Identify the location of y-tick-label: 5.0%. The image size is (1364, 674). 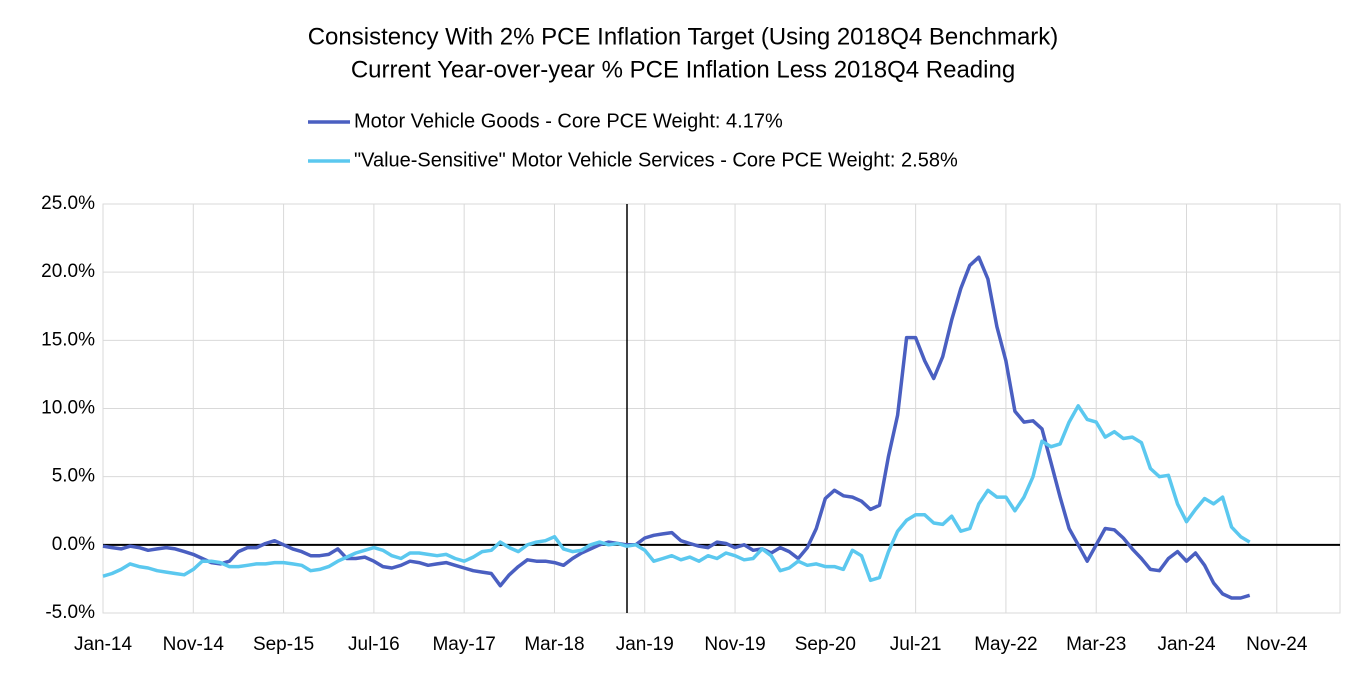
(73, 476).